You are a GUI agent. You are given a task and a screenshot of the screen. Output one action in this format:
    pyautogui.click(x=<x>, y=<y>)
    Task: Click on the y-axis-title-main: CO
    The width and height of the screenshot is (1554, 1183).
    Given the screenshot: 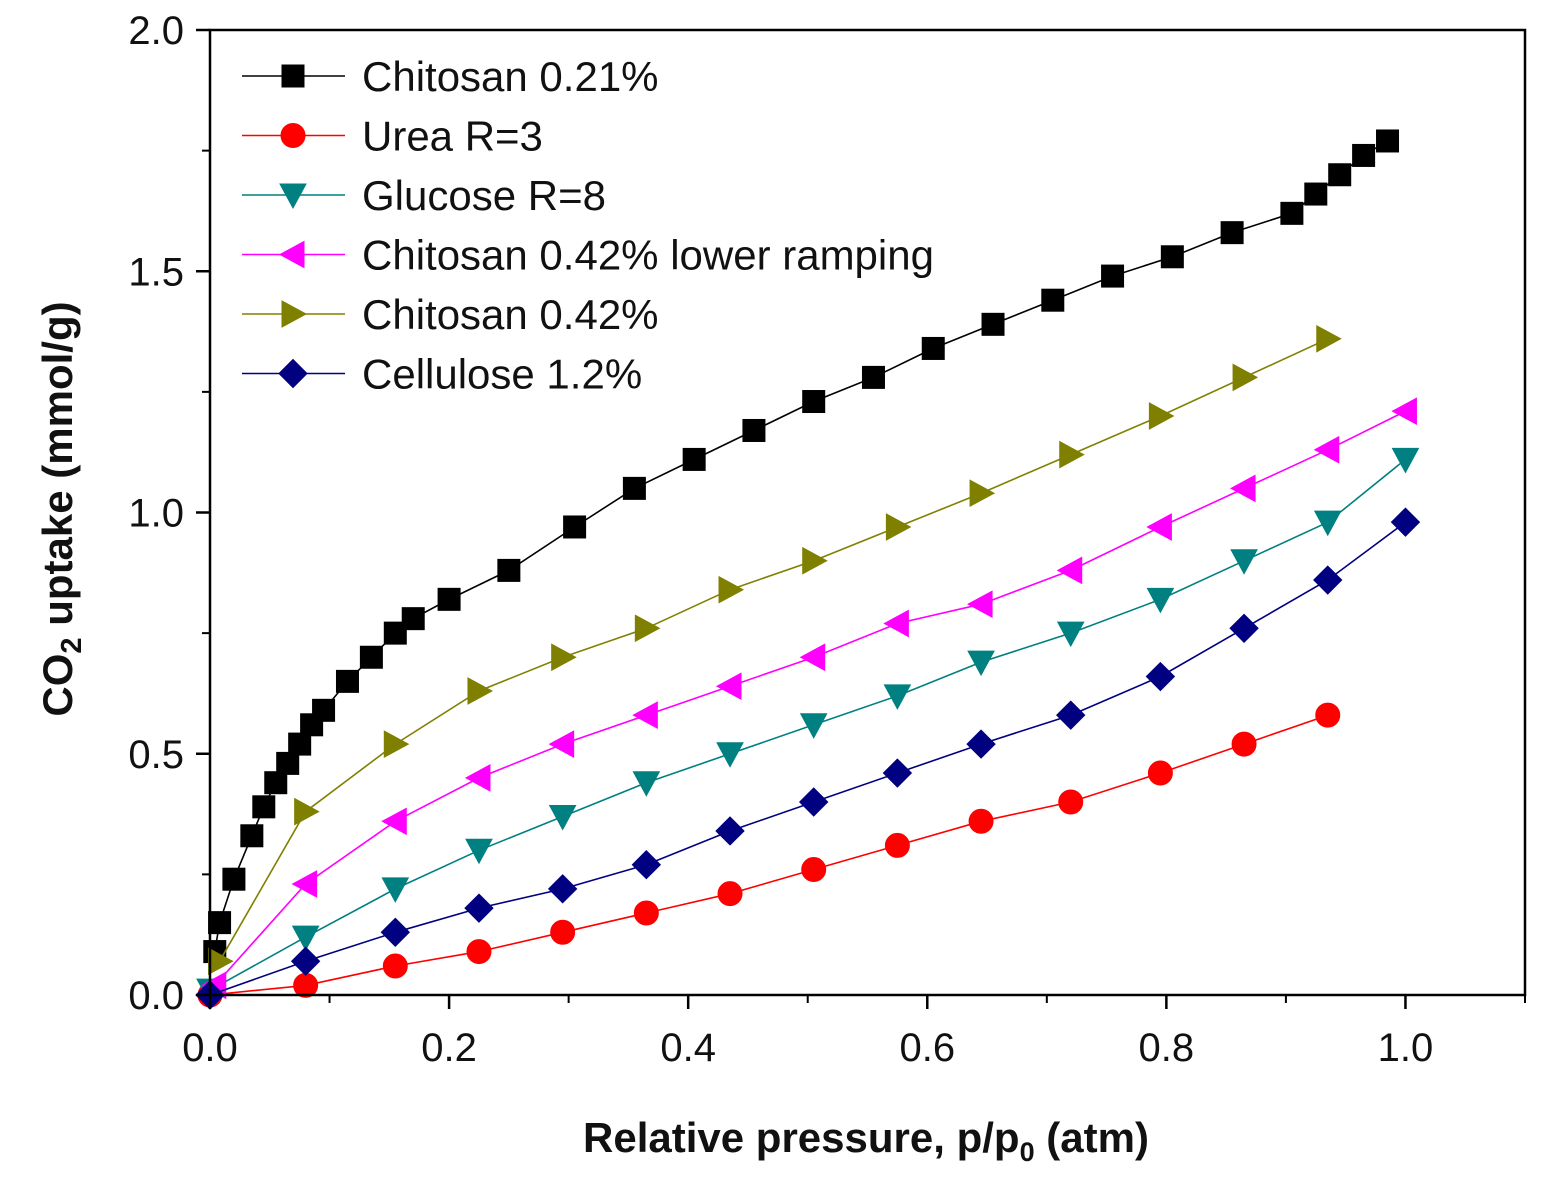 What is the action you would take?
    pyautogui.click(x=57, y=685)
    